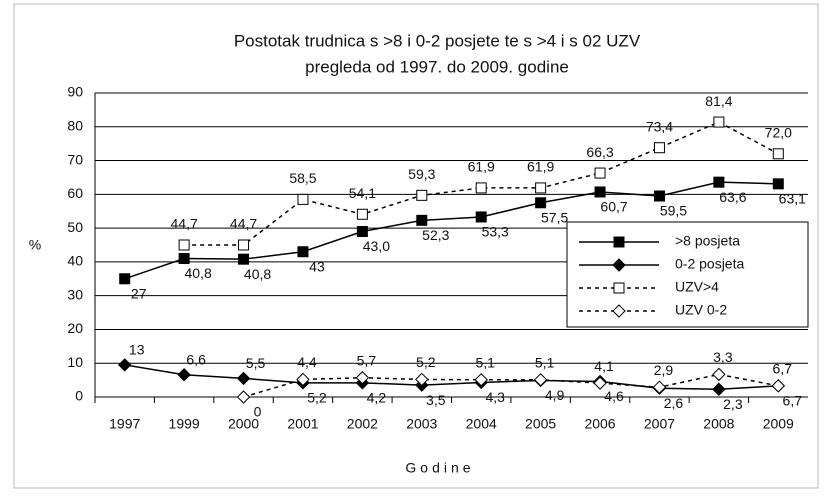 This screenshot has height=497, width=828. Describe the element at coordinates (697, 287) in the screenshot. I see `legend-label: UZV>4` at that location.